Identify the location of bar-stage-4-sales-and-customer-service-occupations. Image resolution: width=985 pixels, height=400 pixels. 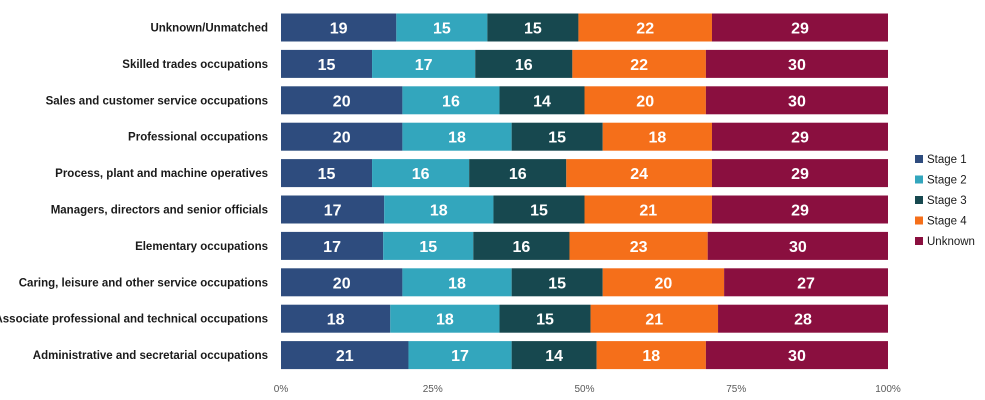
(645, 100).